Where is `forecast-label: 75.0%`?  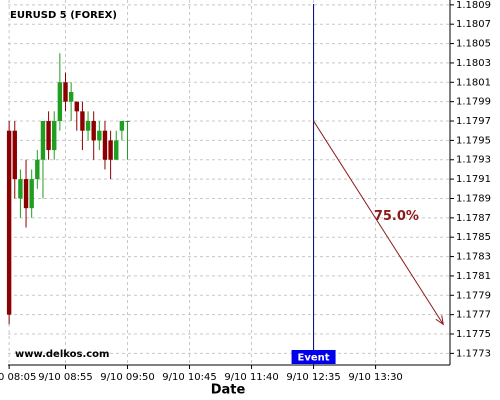 forecast-label: 75.0% is located at coordinates (396, 216).